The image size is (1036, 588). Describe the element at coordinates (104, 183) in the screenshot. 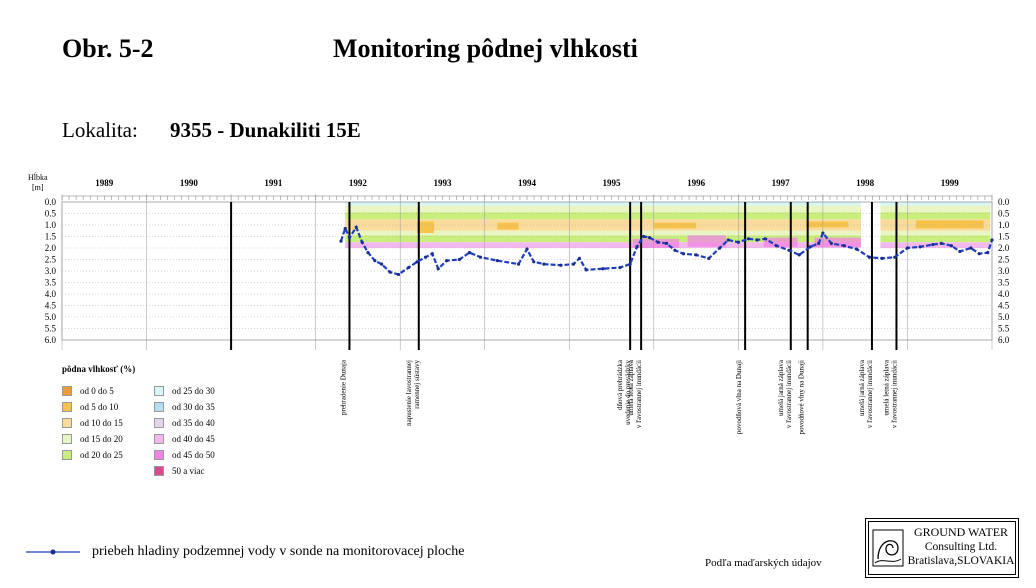

I see `year-label: 1989` at that location.